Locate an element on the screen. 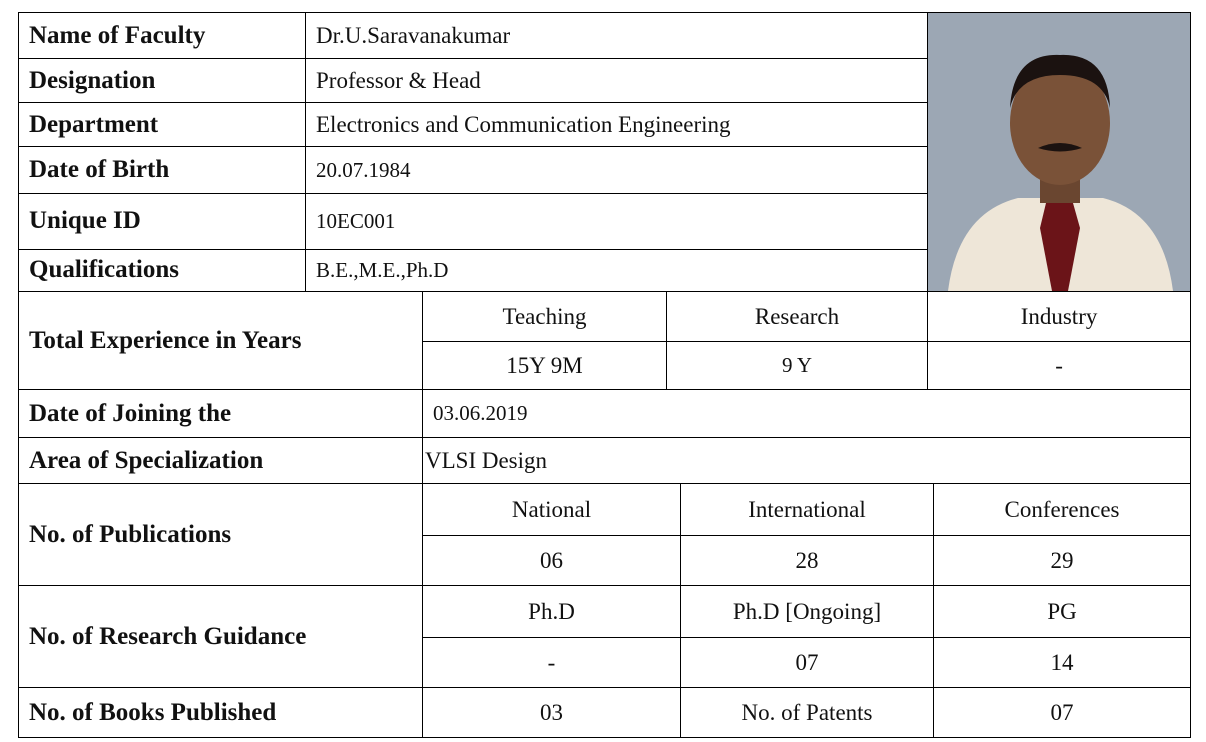 The width and height of the screenshot is (1206, 742). value: 29 is located at coordinates (1062, 560).